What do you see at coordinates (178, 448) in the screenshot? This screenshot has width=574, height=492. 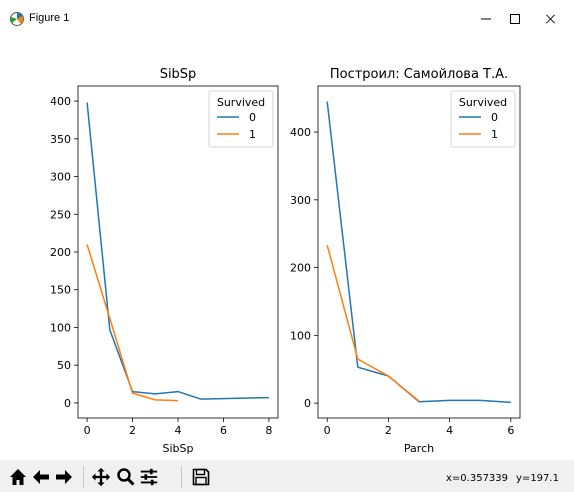 I see `x-axis-label: SibSp` at bounding box center [178, 448].